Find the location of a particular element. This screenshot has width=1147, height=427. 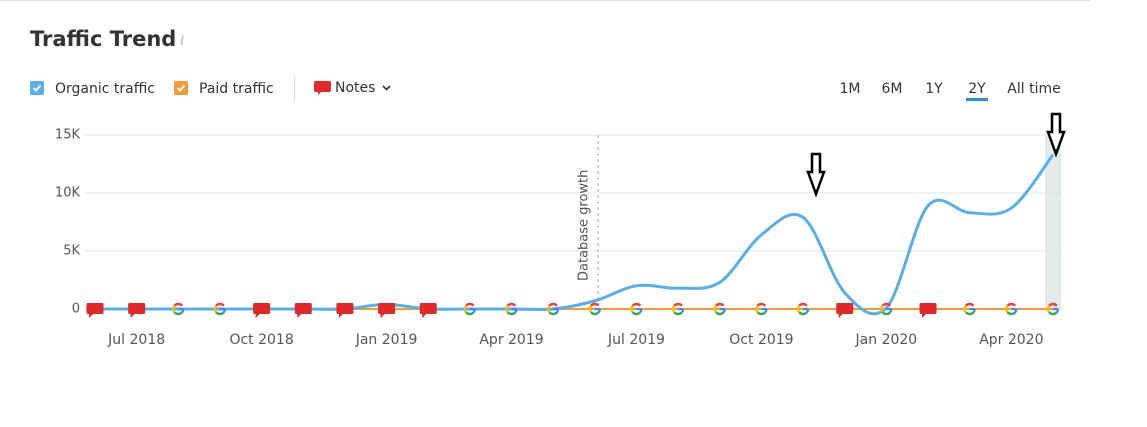

y-tick-label: 10K is located at coordinates (68, 193).